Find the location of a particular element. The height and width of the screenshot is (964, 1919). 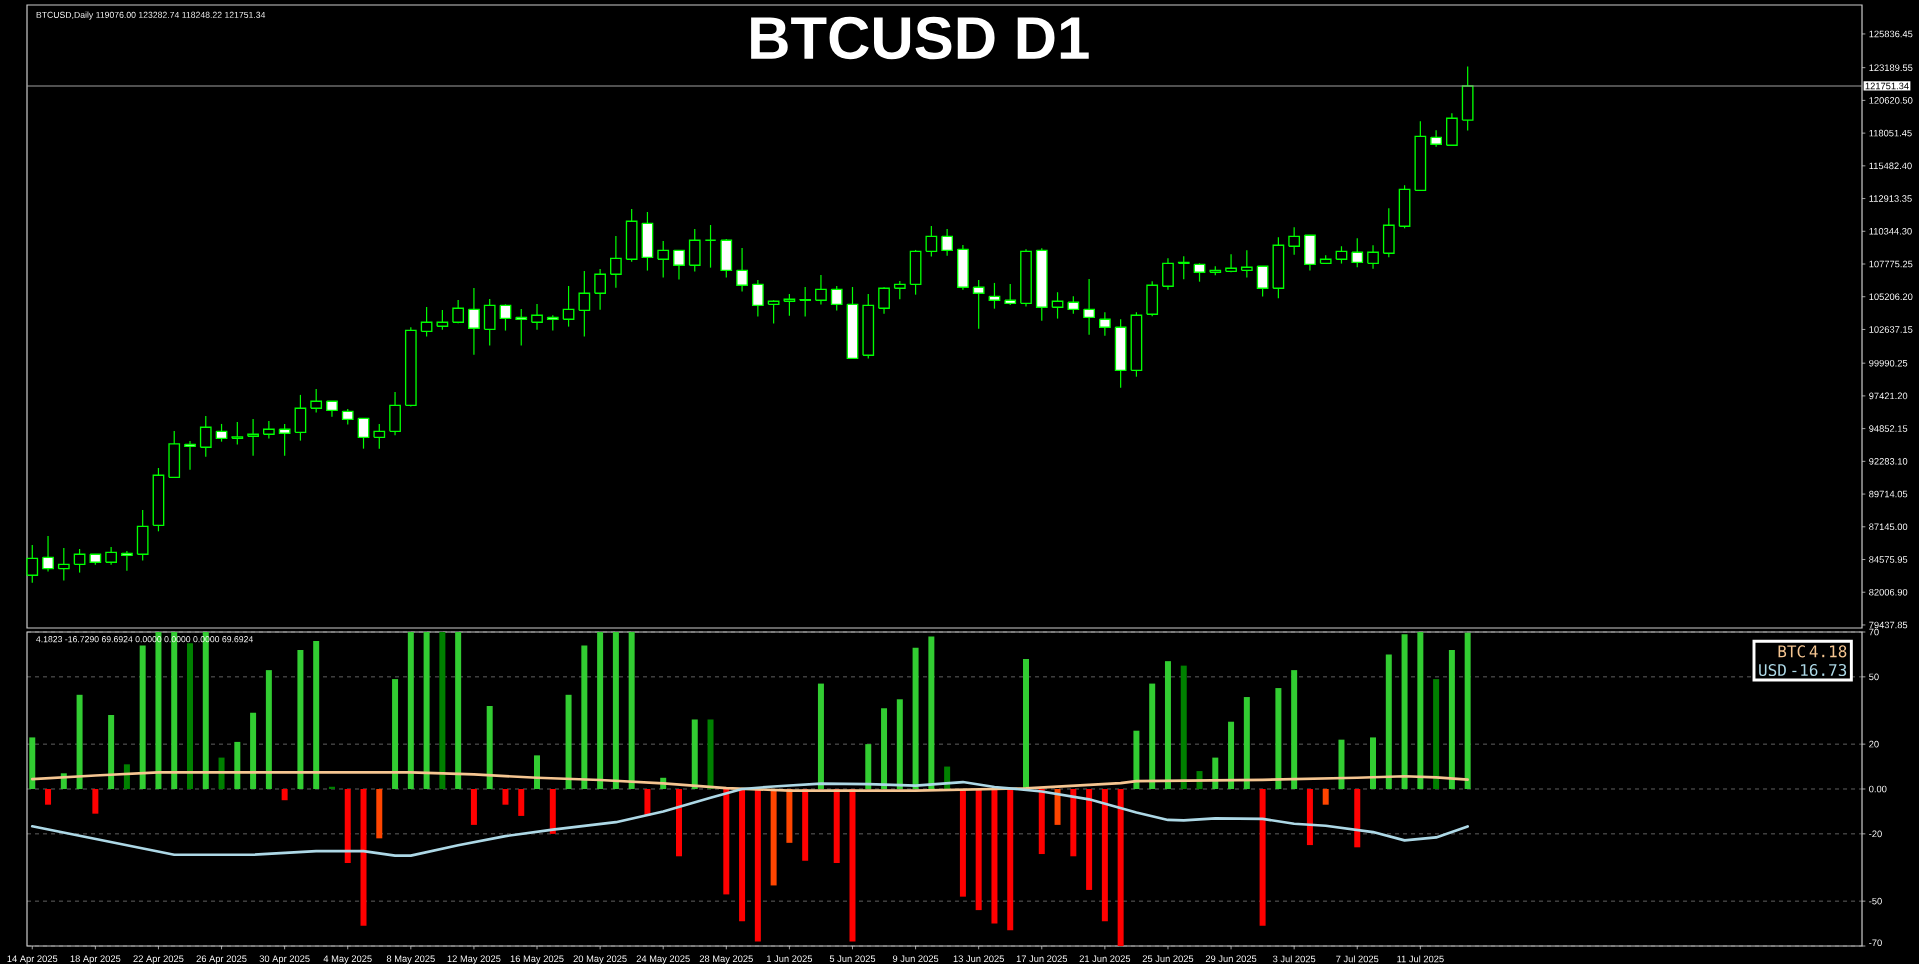

y-tick-label: 94852.15 is located at coordinates (1888, 428).